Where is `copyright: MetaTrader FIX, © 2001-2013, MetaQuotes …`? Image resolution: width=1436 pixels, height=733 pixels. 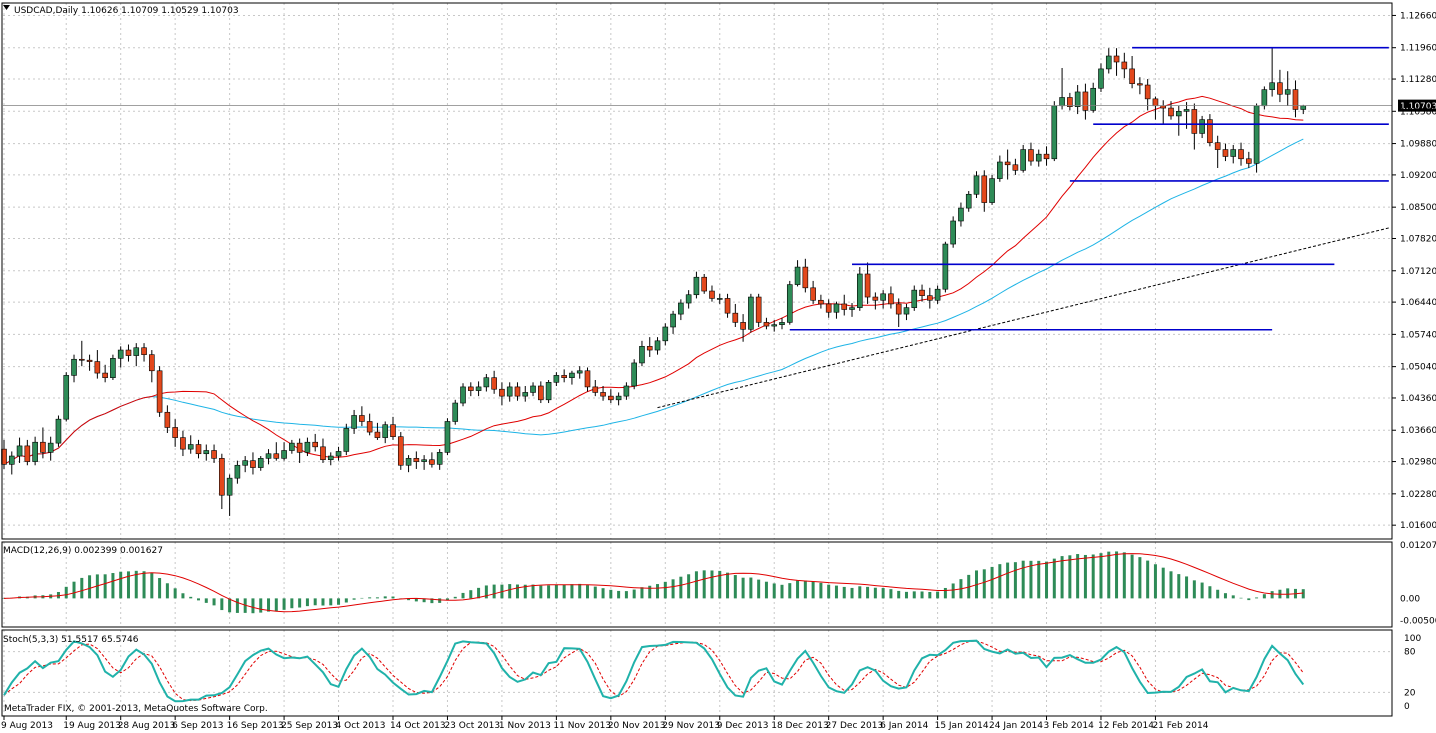
copyright: MetaTrader FIX, © 2001-2013, MetaQuotes … is located at coordinates (136, 709).